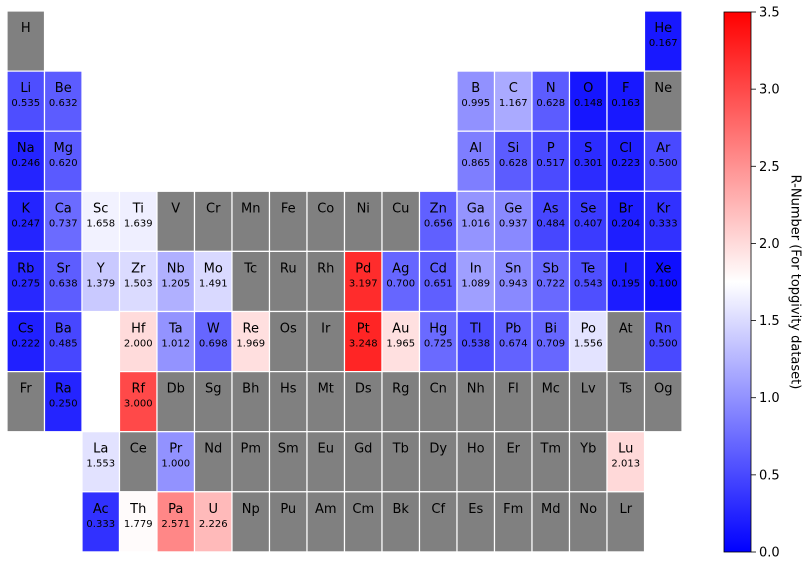 Image resolution: width=811 pixels, height=568 pixels. I want to click on element-cell-s: S 0.301, so click(588, 161).